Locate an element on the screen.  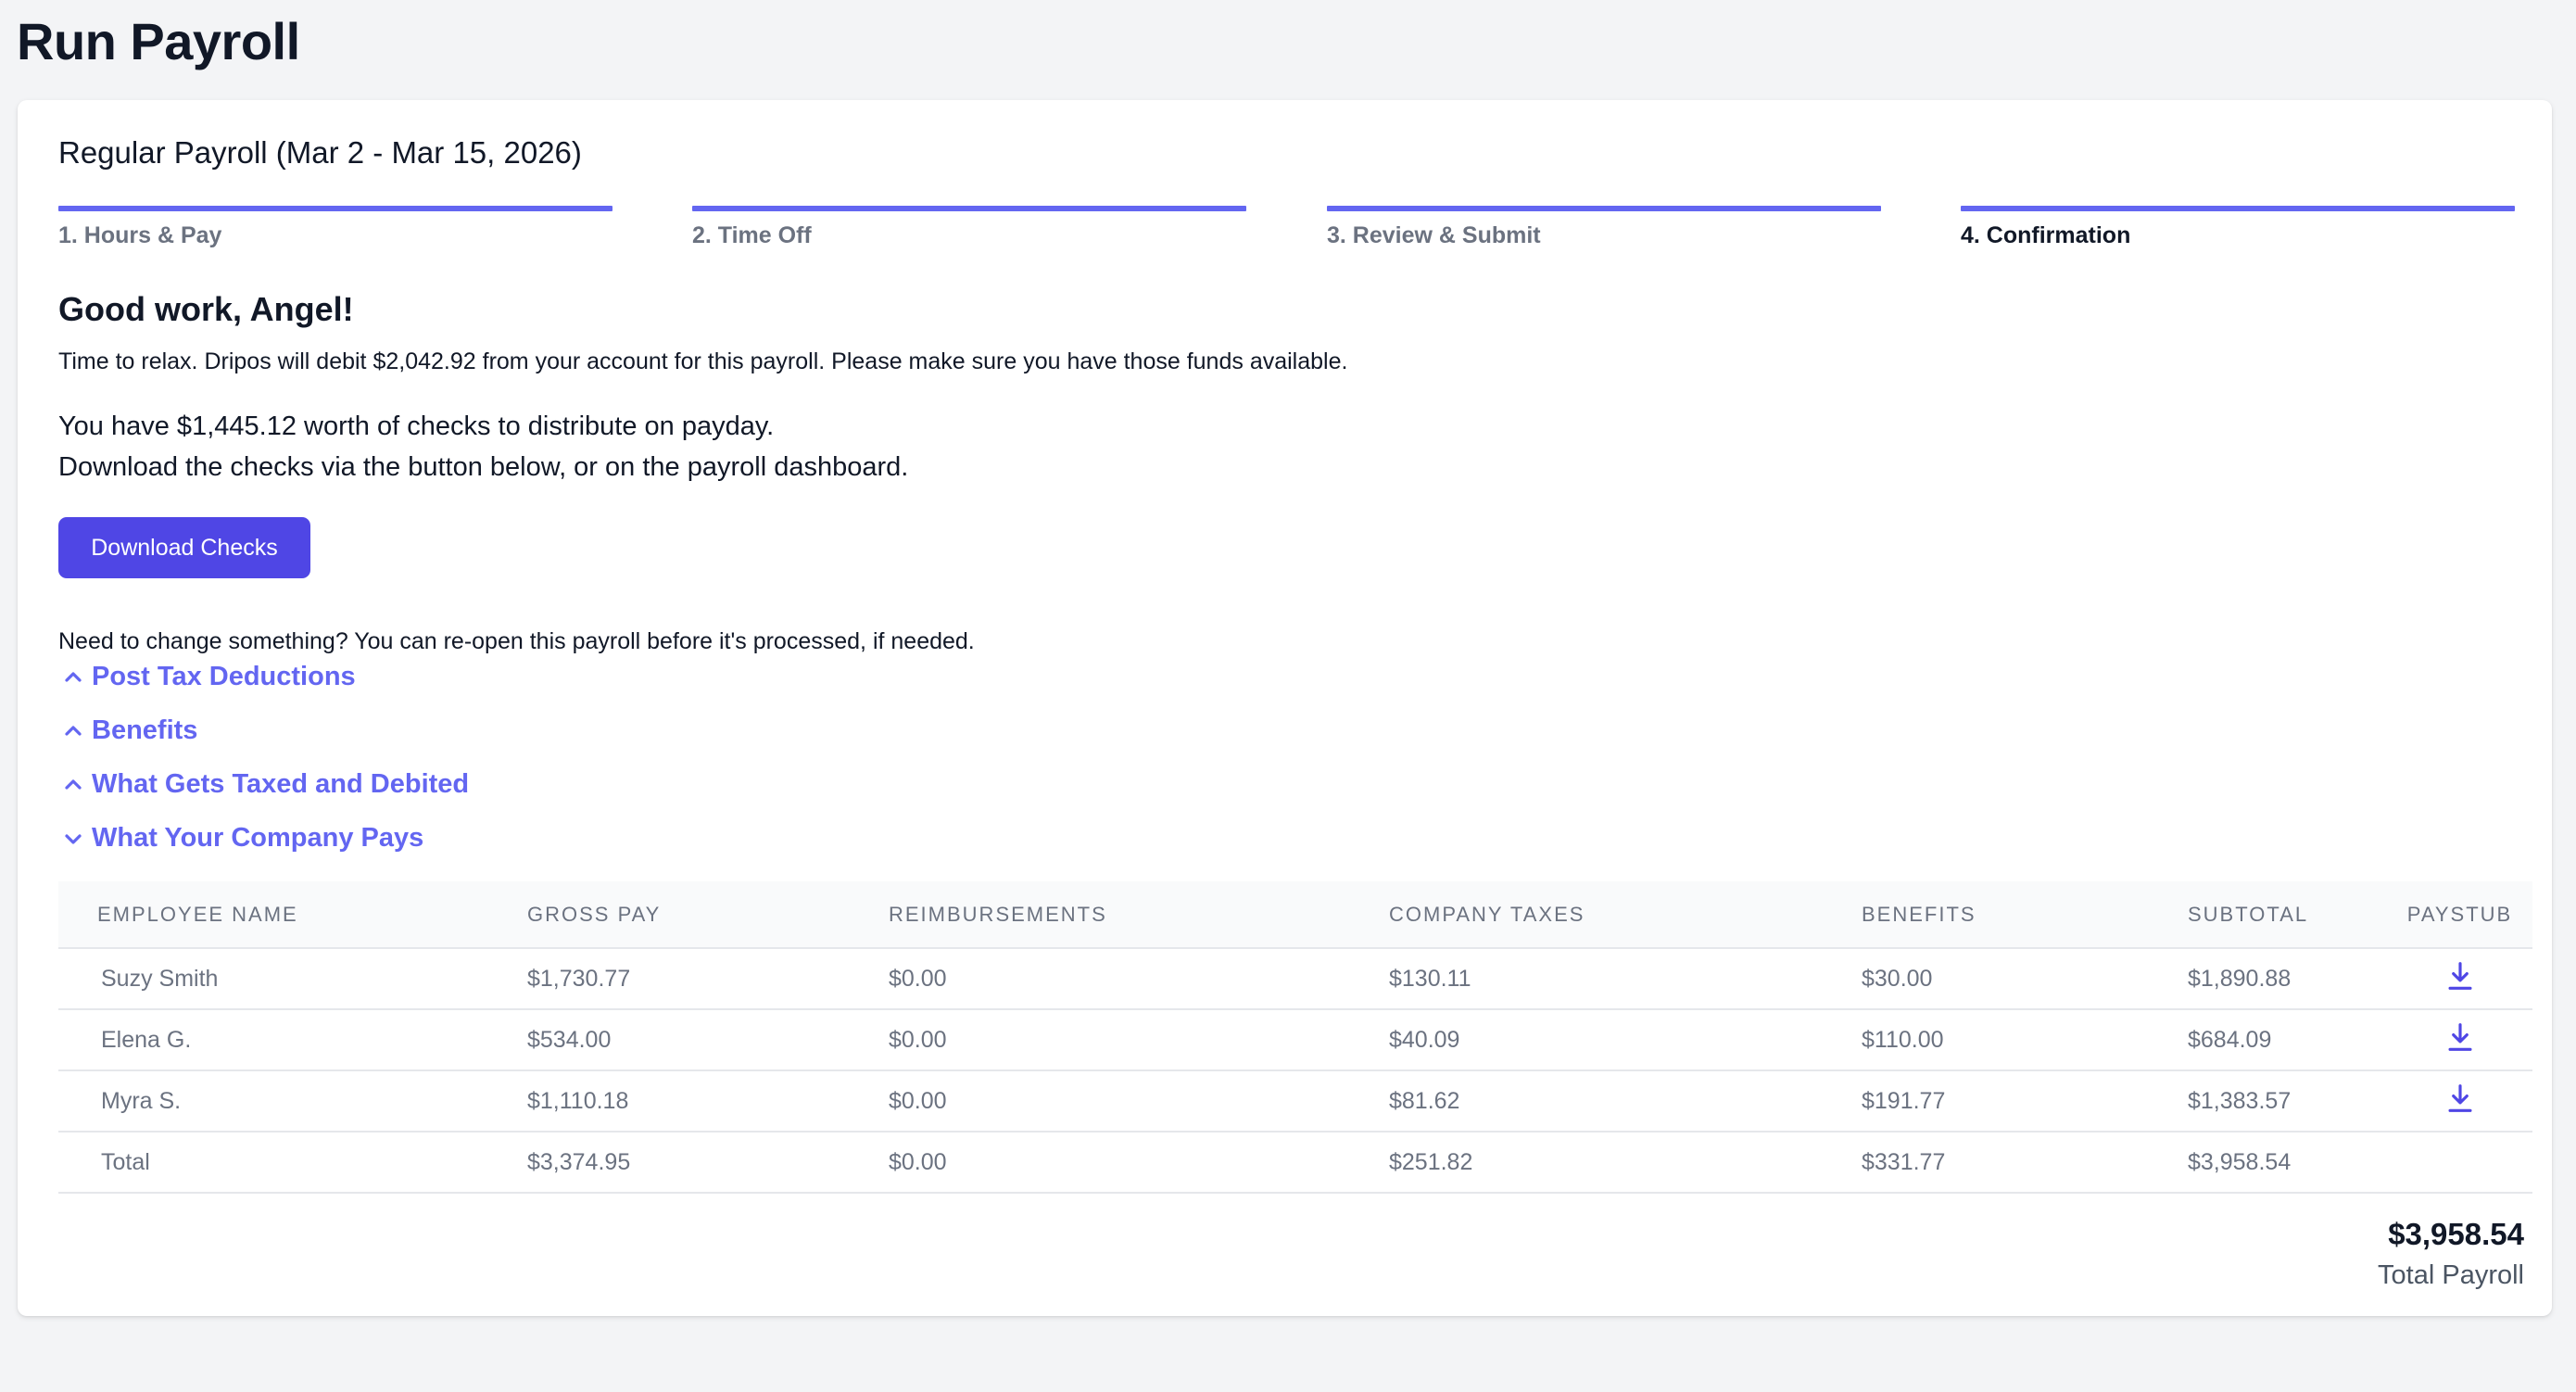
page-title: Run Payroll is located at coordinates (158, 41).